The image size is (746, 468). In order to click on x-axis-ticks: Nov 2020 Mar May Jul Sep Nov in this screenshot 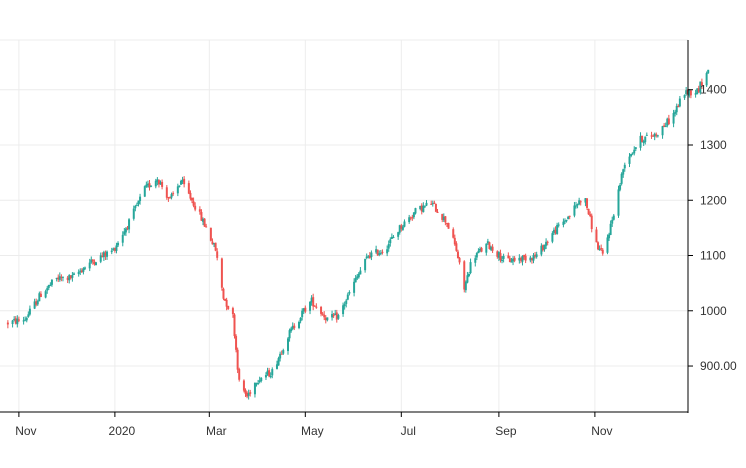, I will do `click(314, 425)`.